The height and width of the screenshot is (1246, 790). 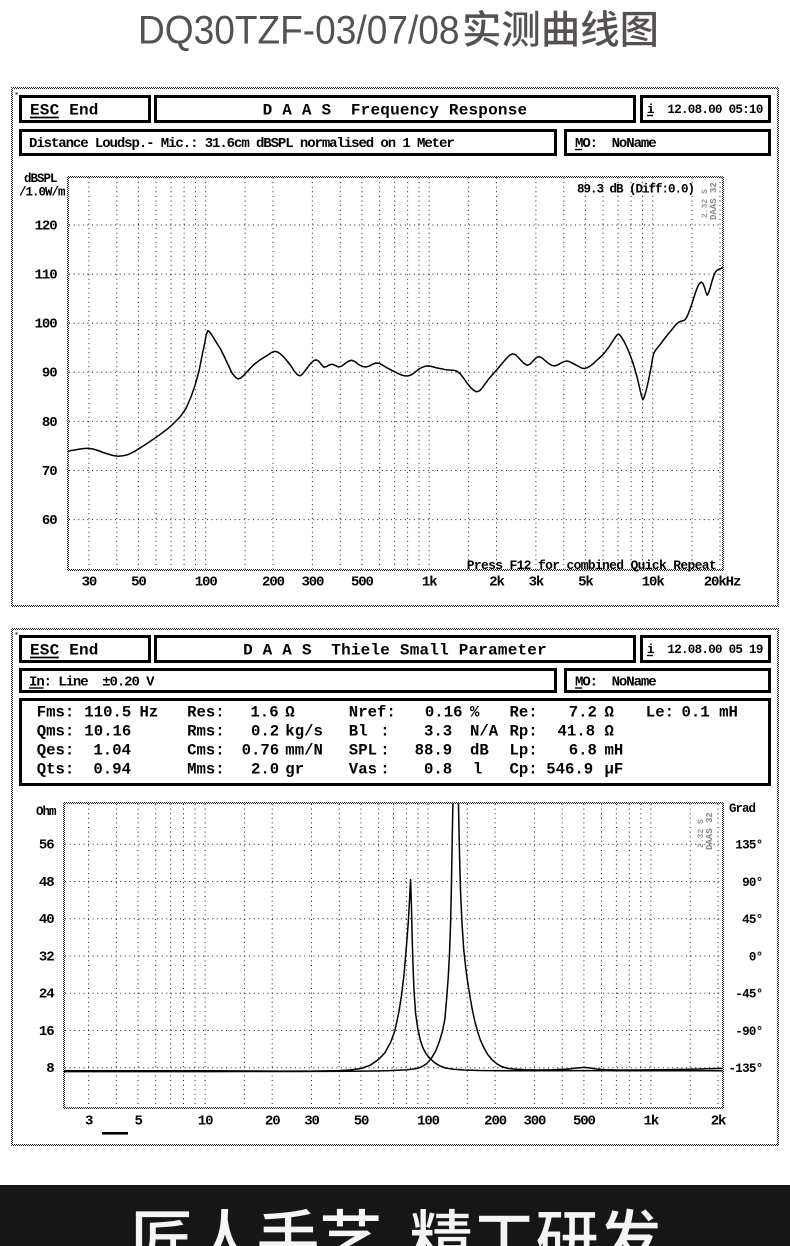 I want to click on svg-text: 0.8, so click(x=438, y=770).